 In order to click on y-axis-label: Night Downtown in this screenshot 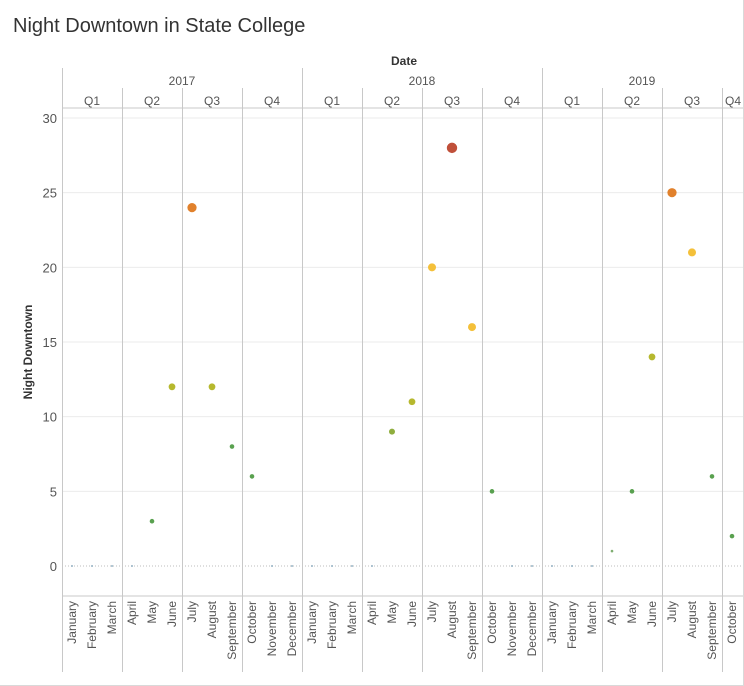, I will do `click(28, 352)`.